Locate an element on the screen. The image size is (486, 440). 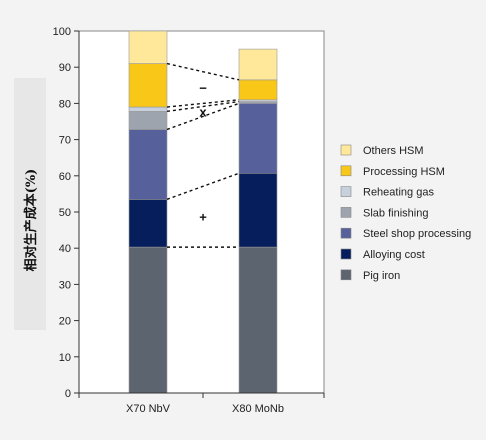
comparison-annotation: x is located at coordinates (203, 111).